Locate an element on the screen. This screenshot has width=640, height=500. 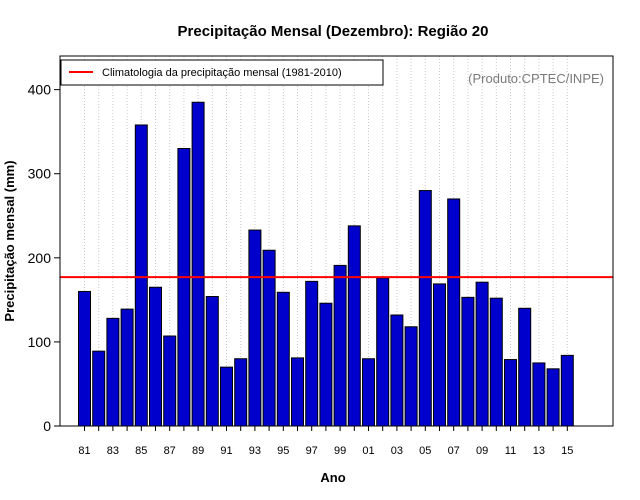
legend-box is located at coordinates (222, 72).